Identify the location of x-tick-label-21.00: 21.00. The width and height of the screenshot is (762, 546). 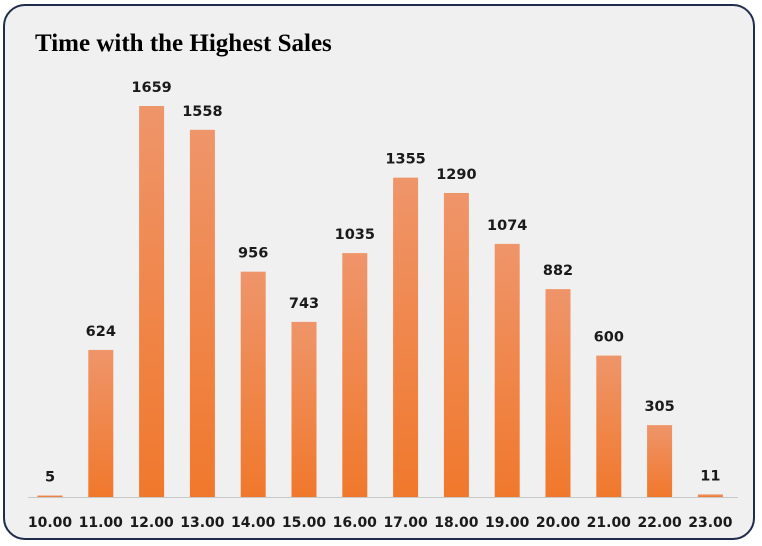
(609, 523).